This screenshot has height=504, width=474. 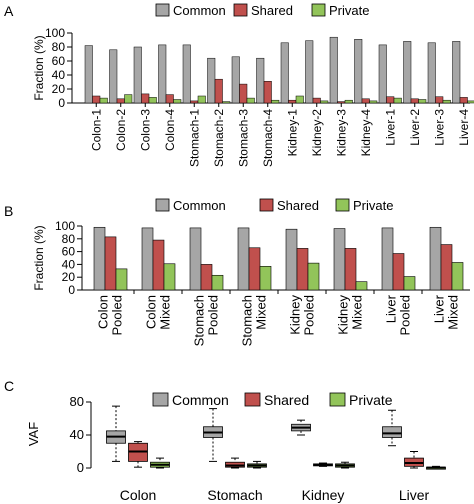 I want to click on x-tick-label: Liver-3, so click(x=439, y=127).